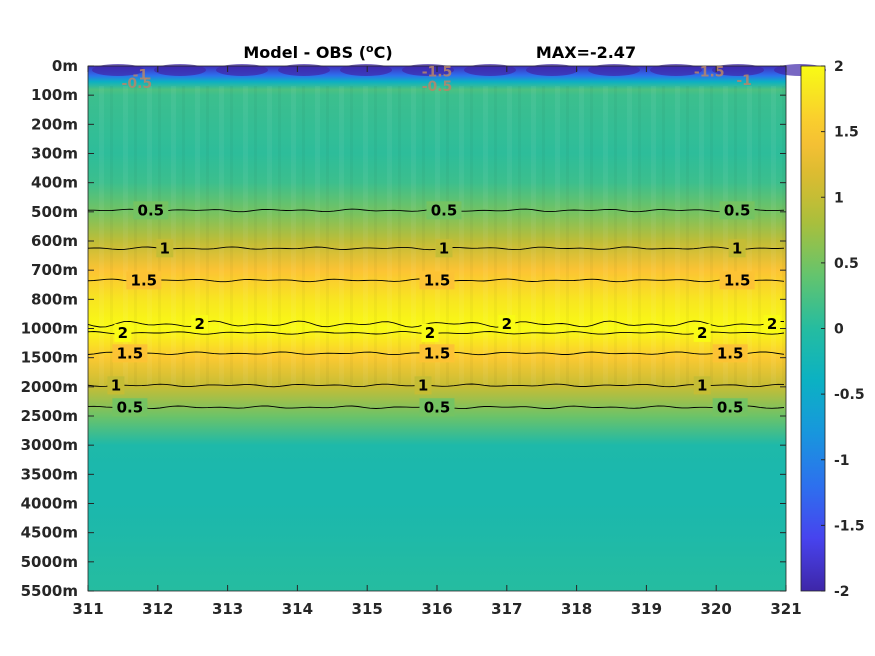  I want to click on y-tick-label: 600m, so click(54, 241).